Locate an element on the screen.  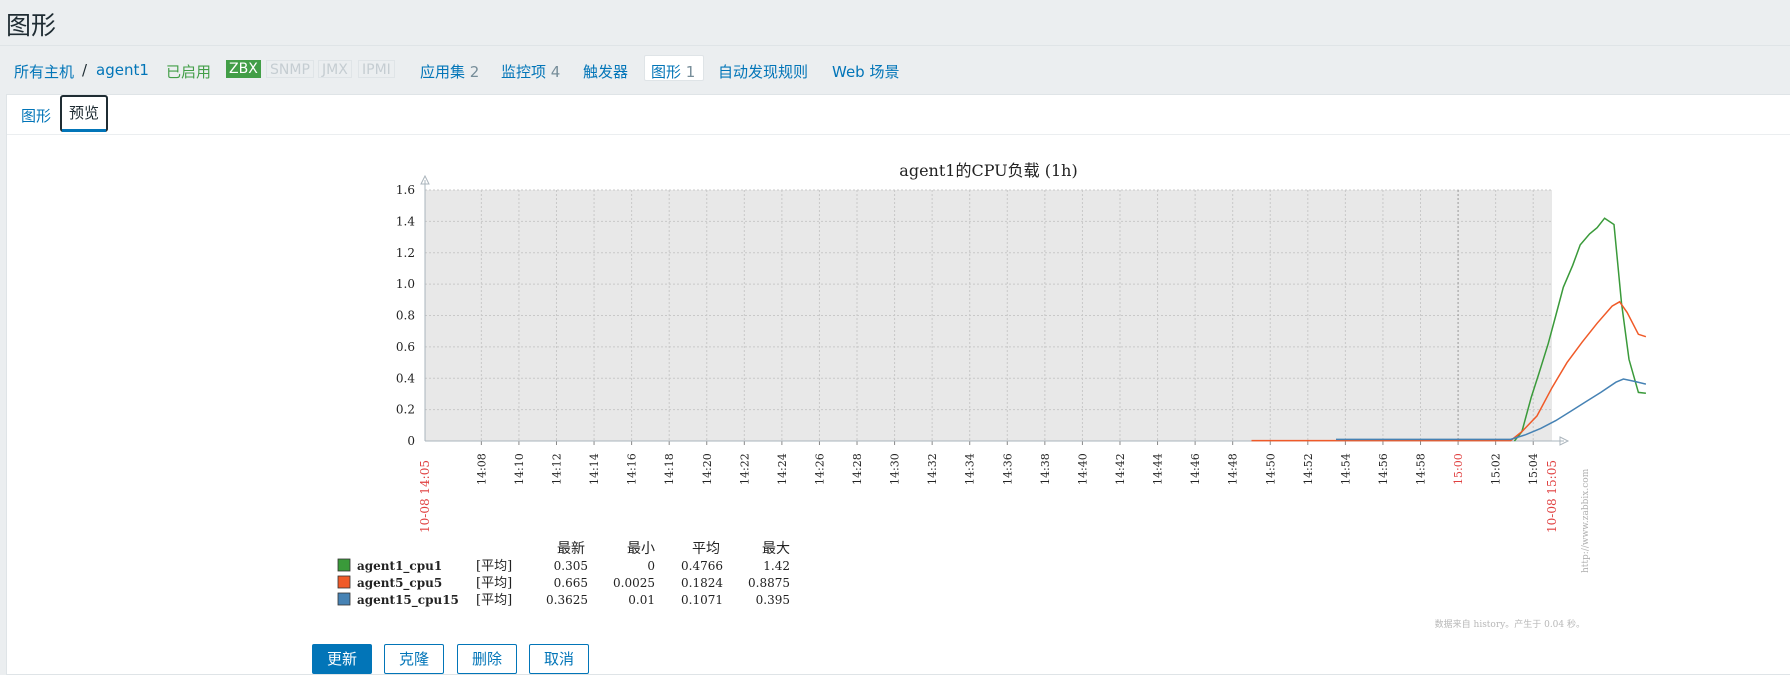
y-tick-label: 0.8 is located at coordinates (405, 316).